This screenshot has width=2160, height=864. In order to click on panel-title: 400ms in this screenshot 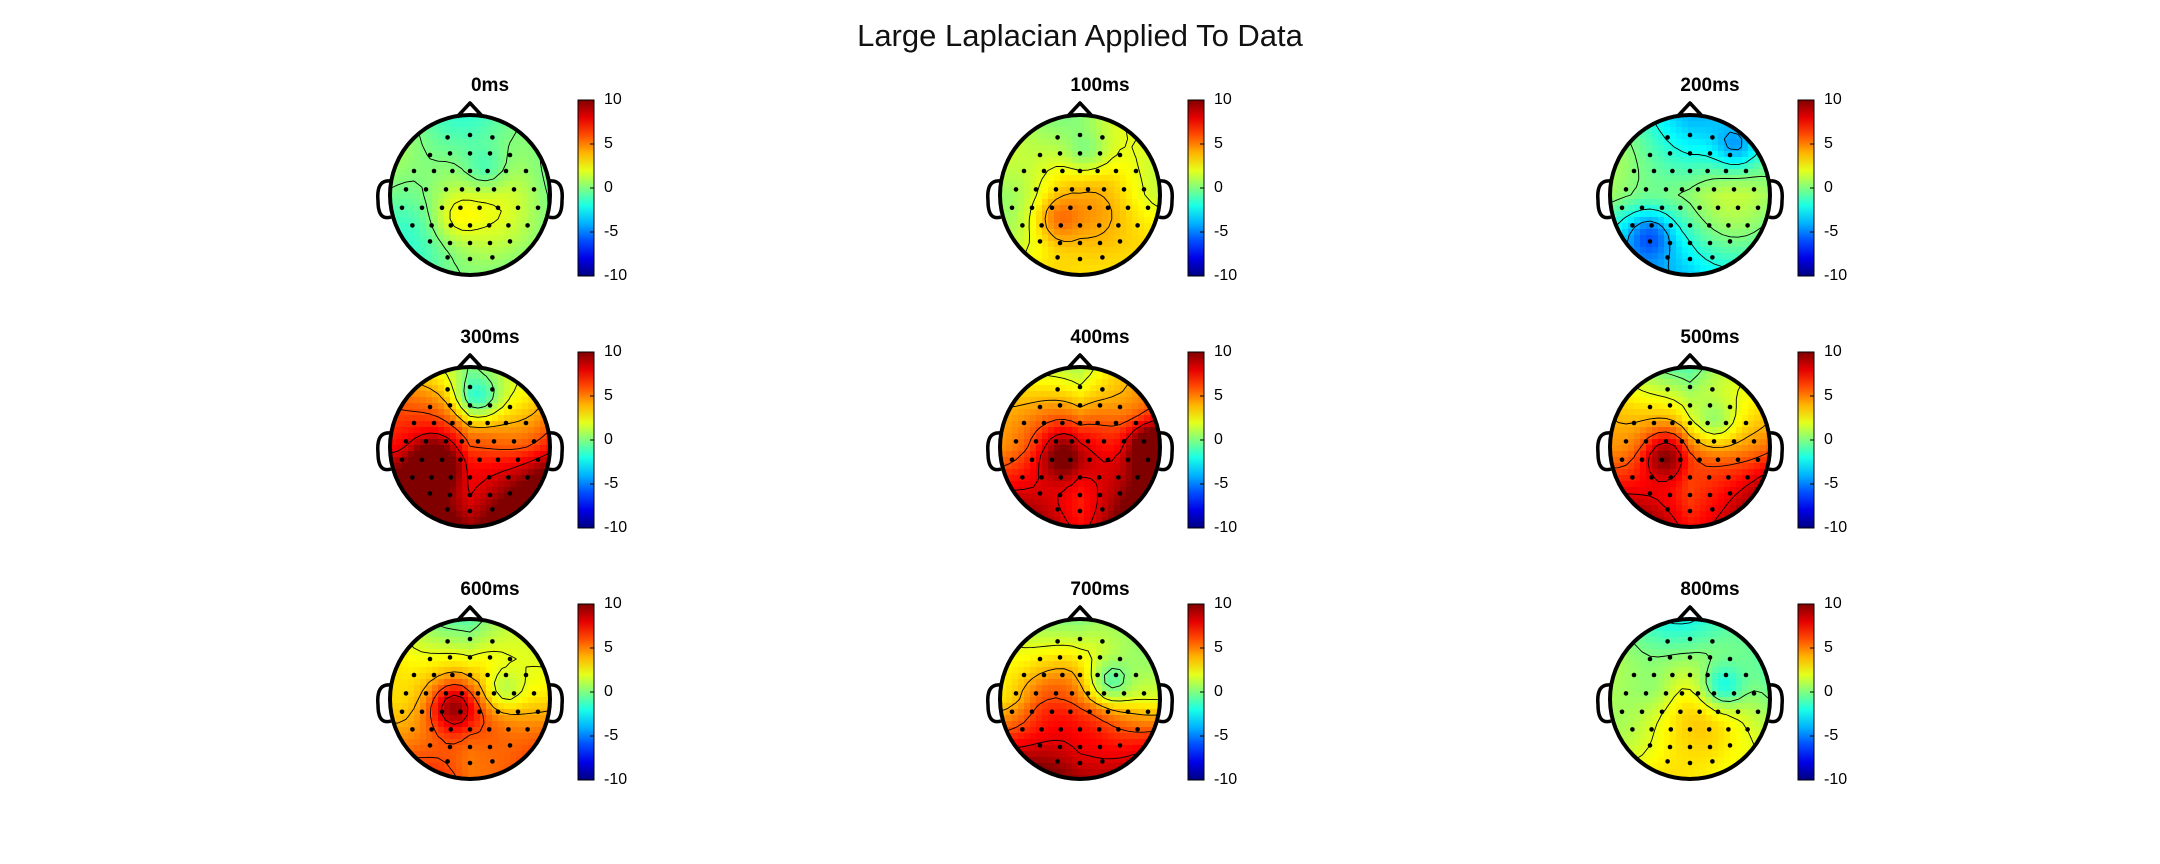, I will do `click(1100, 337)`.